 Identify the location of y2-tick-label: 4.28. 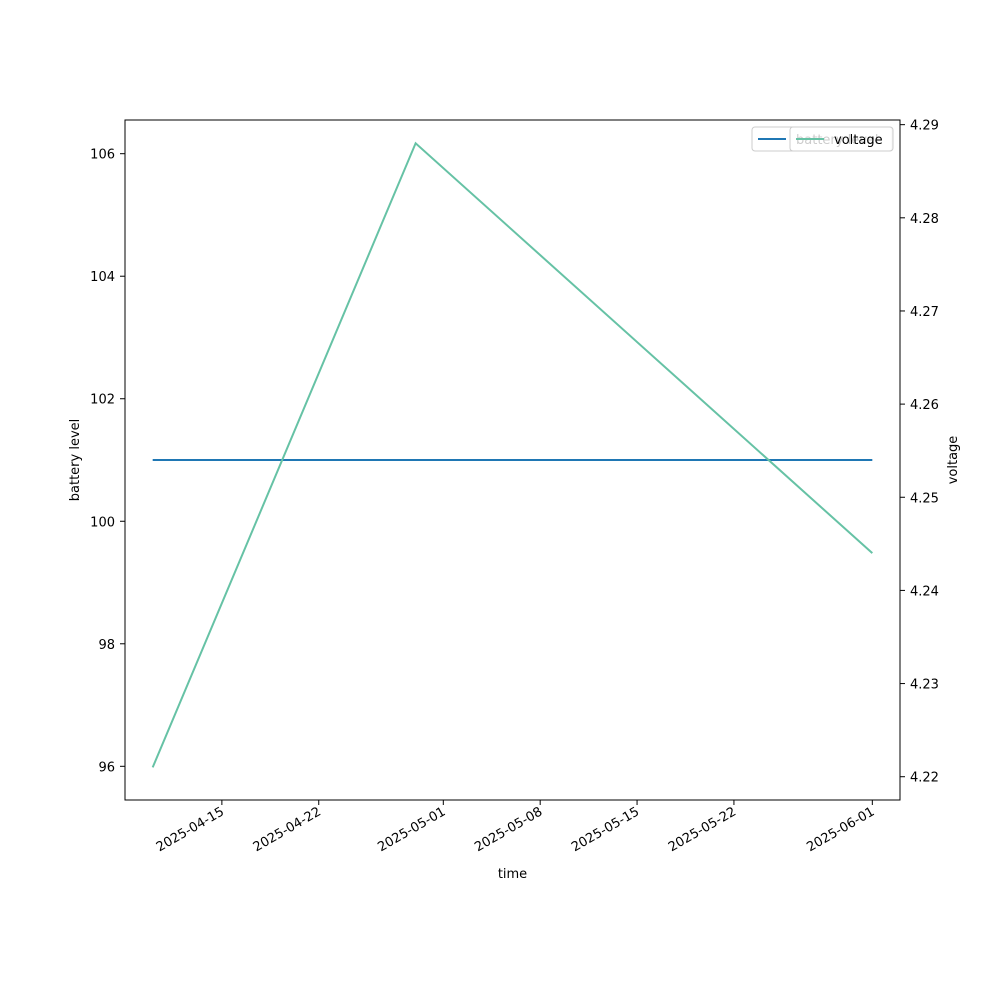
(924, 219).